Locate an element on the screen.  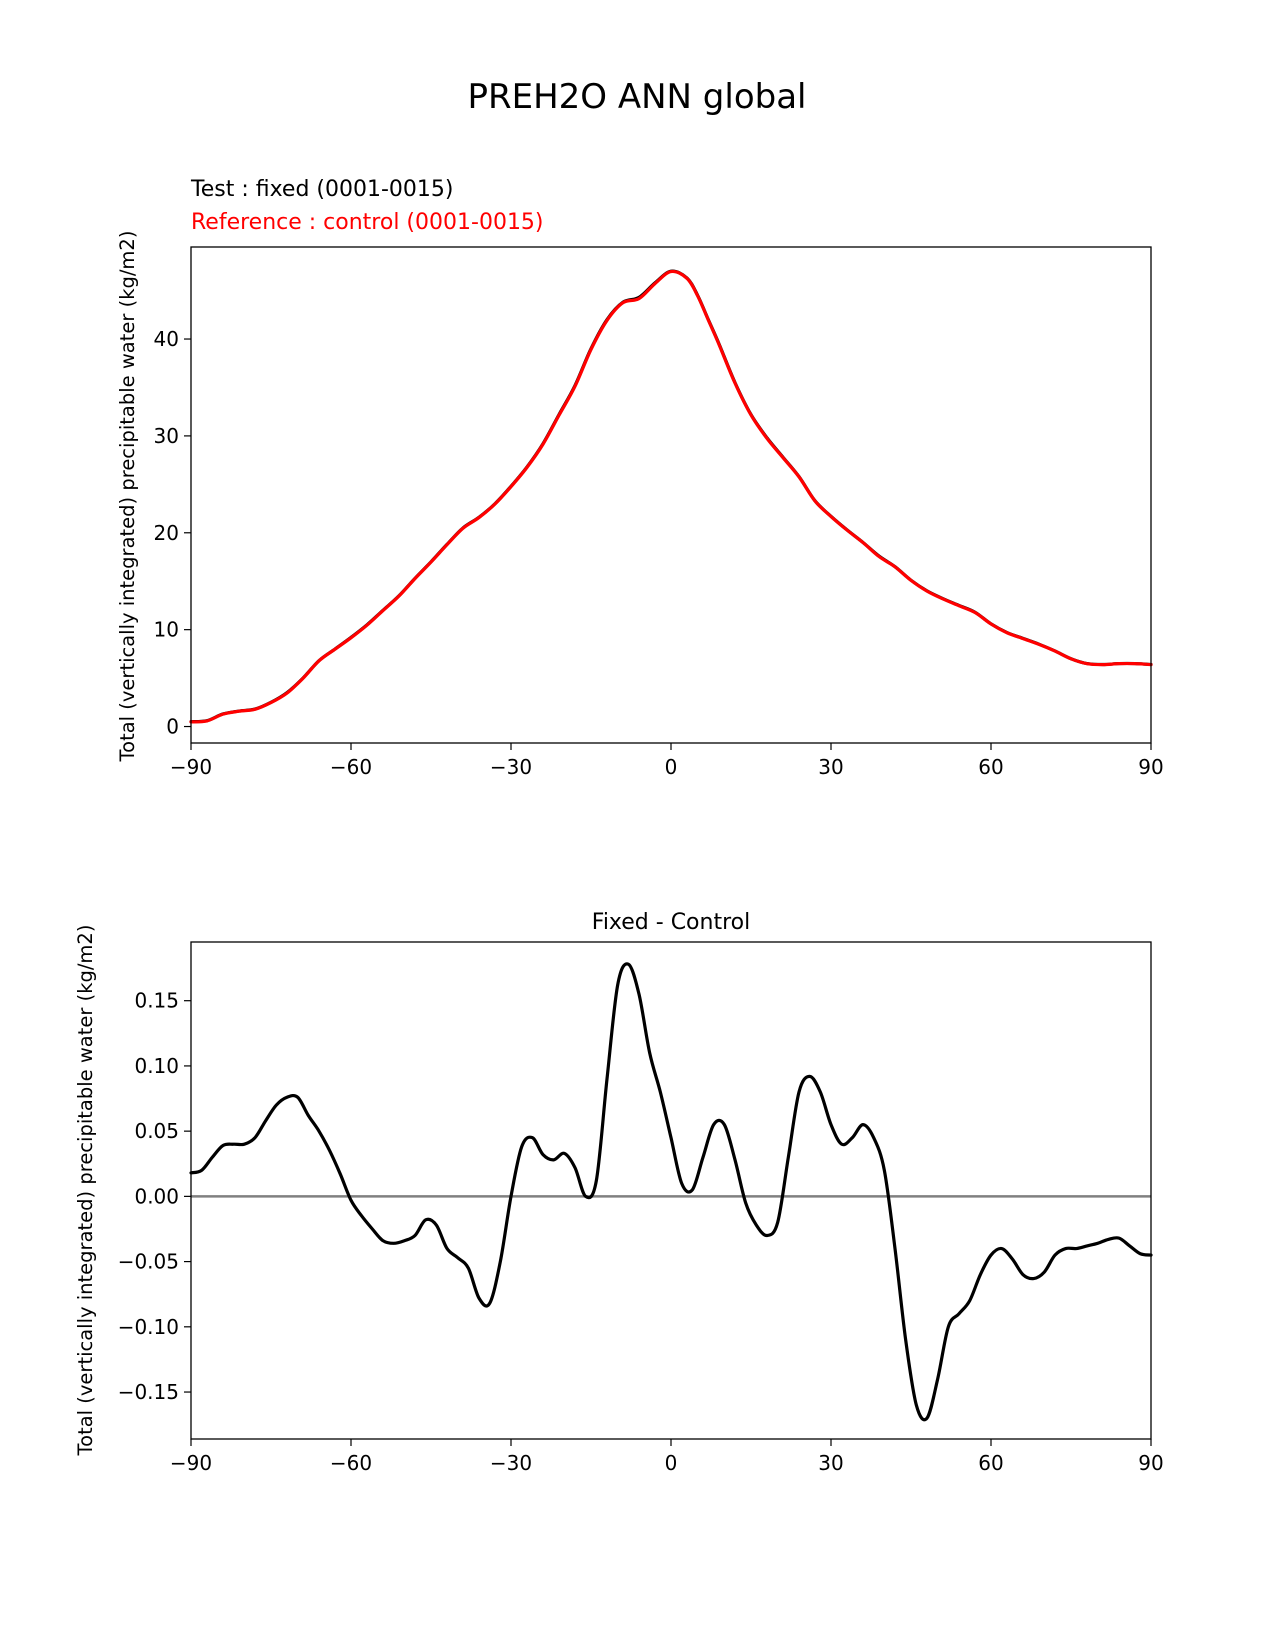
top-x-tick-label: −30 is located at coordinates (511, 767).